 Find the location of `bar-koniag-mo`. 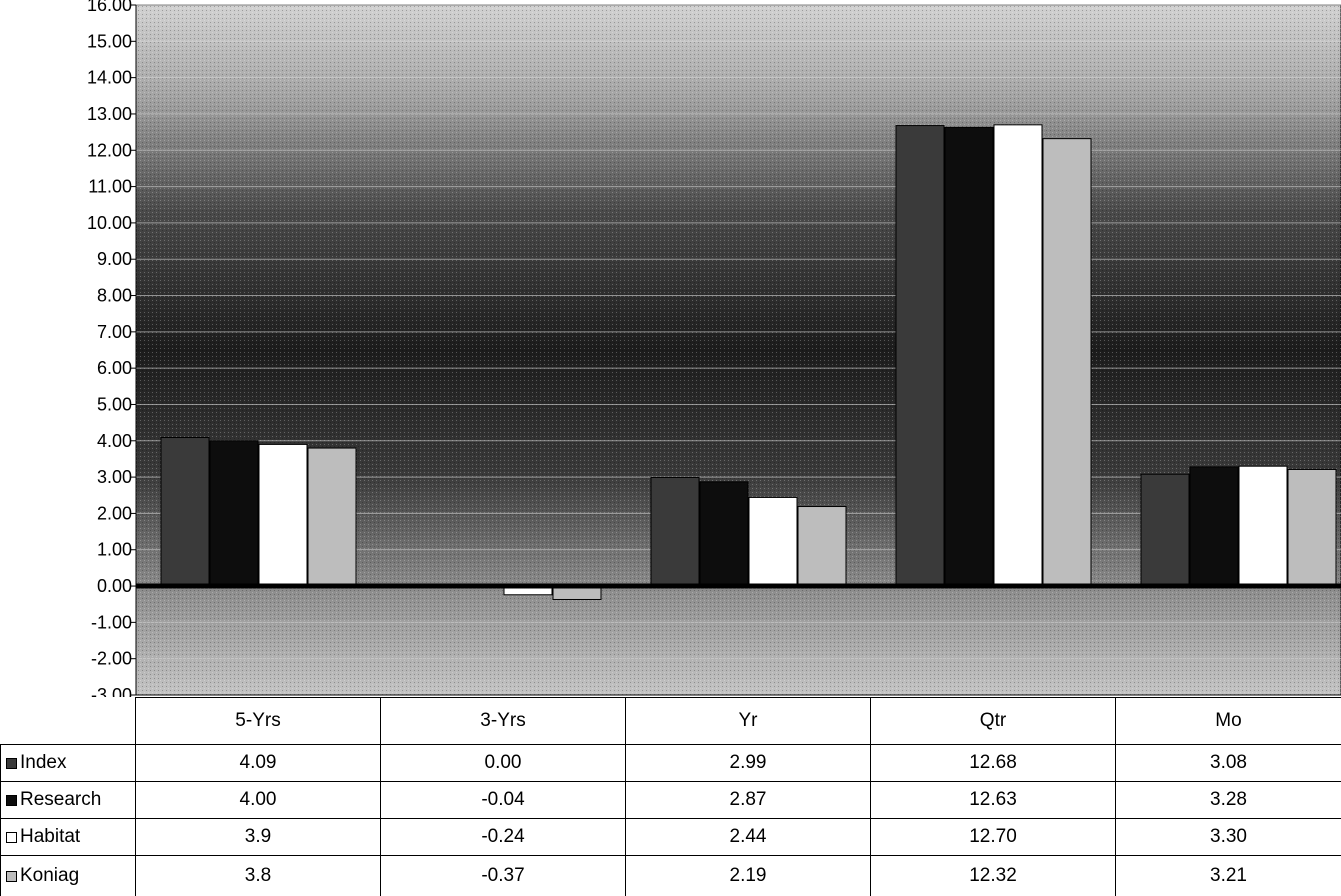

bar-koniag-mo is located at coordinates (1312, 527).